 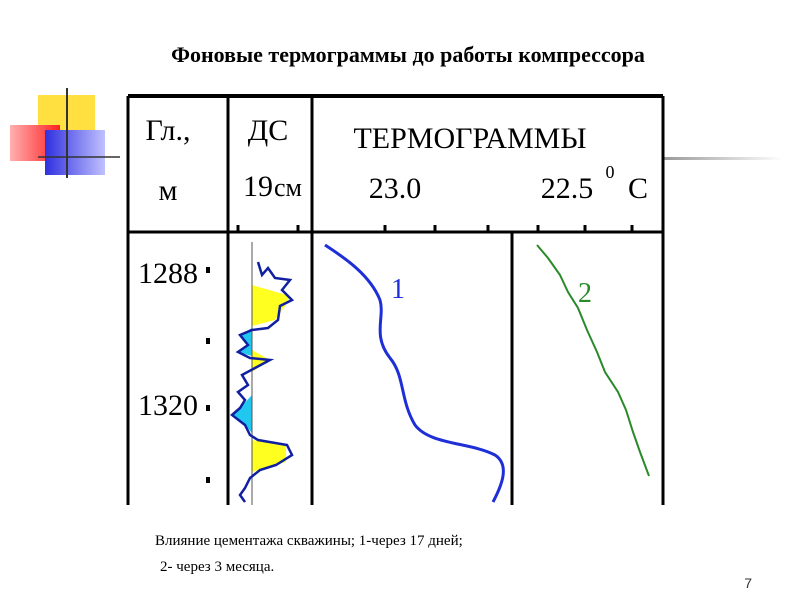 I want to click on ds-header: ДС, so click(x=268, y=130).